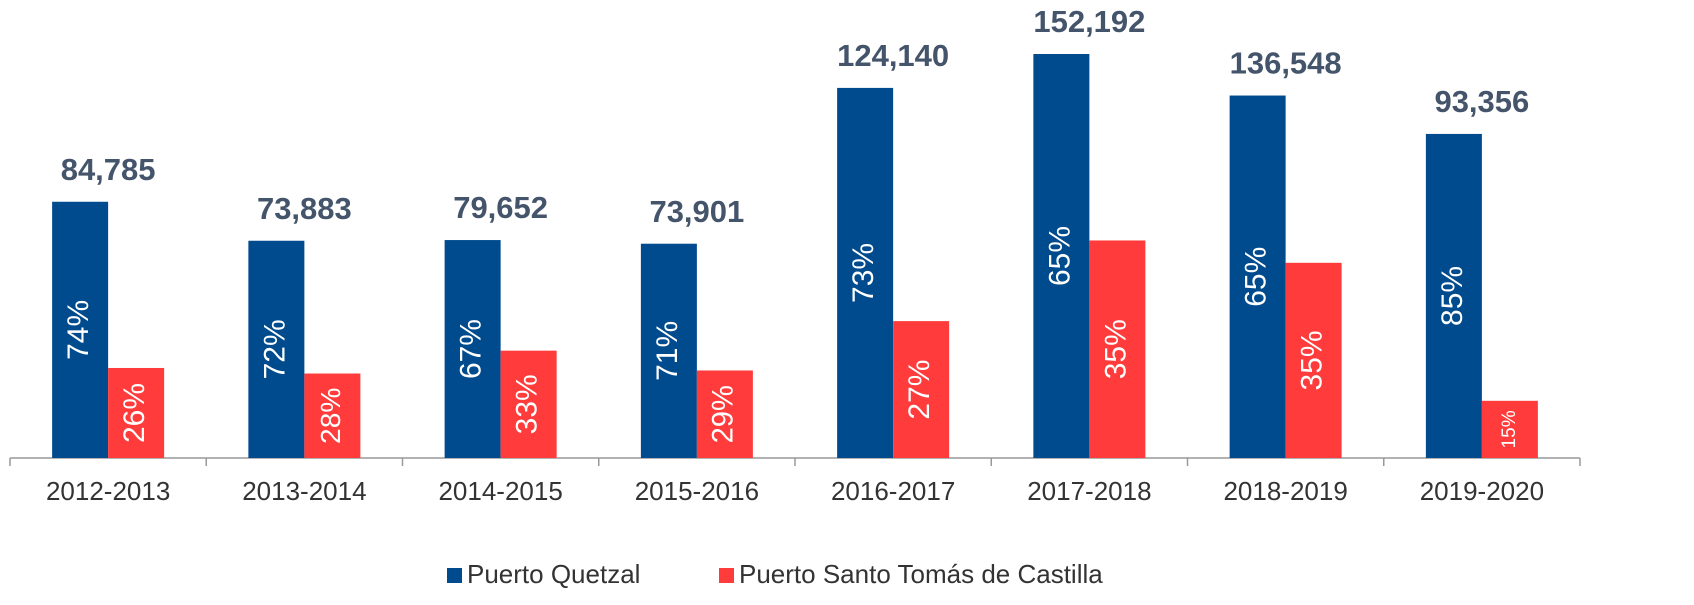 This screenshot has height=605, width=1694. Describe the element at coordinates (304, 491) in the screenshot. I see `x-tick-label: 2013-2014` at that location.